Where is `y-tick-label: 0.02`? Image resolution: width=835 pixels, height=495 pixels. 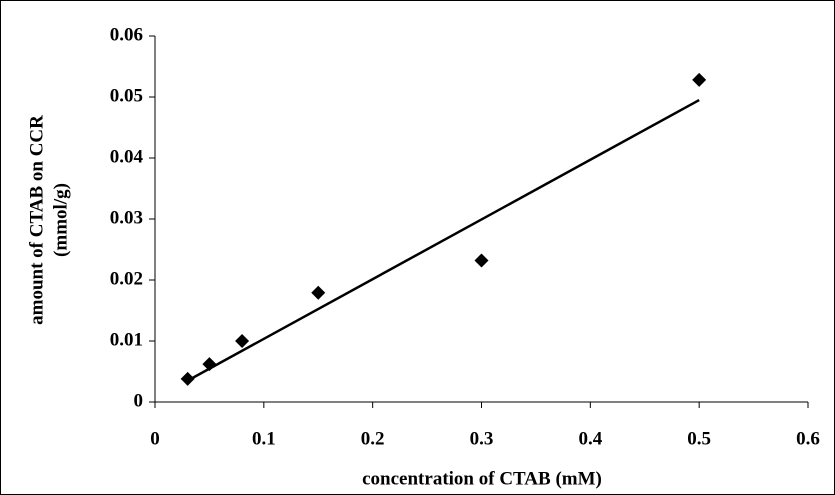
y-tick-label: 0.02 is located at coordinates (126, 278).